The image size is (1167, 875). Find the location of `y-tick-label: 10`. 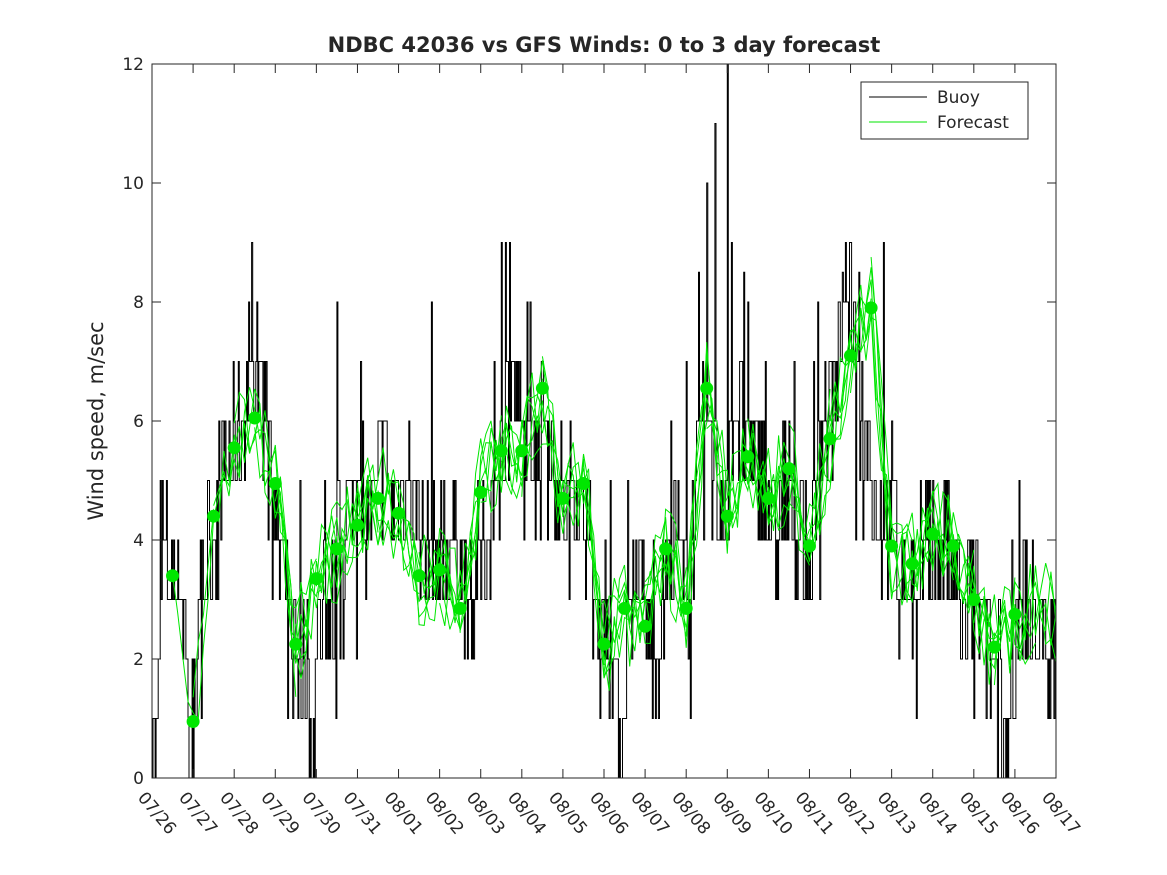

y-tick-label: 10 is located at coordinates (133, 184).